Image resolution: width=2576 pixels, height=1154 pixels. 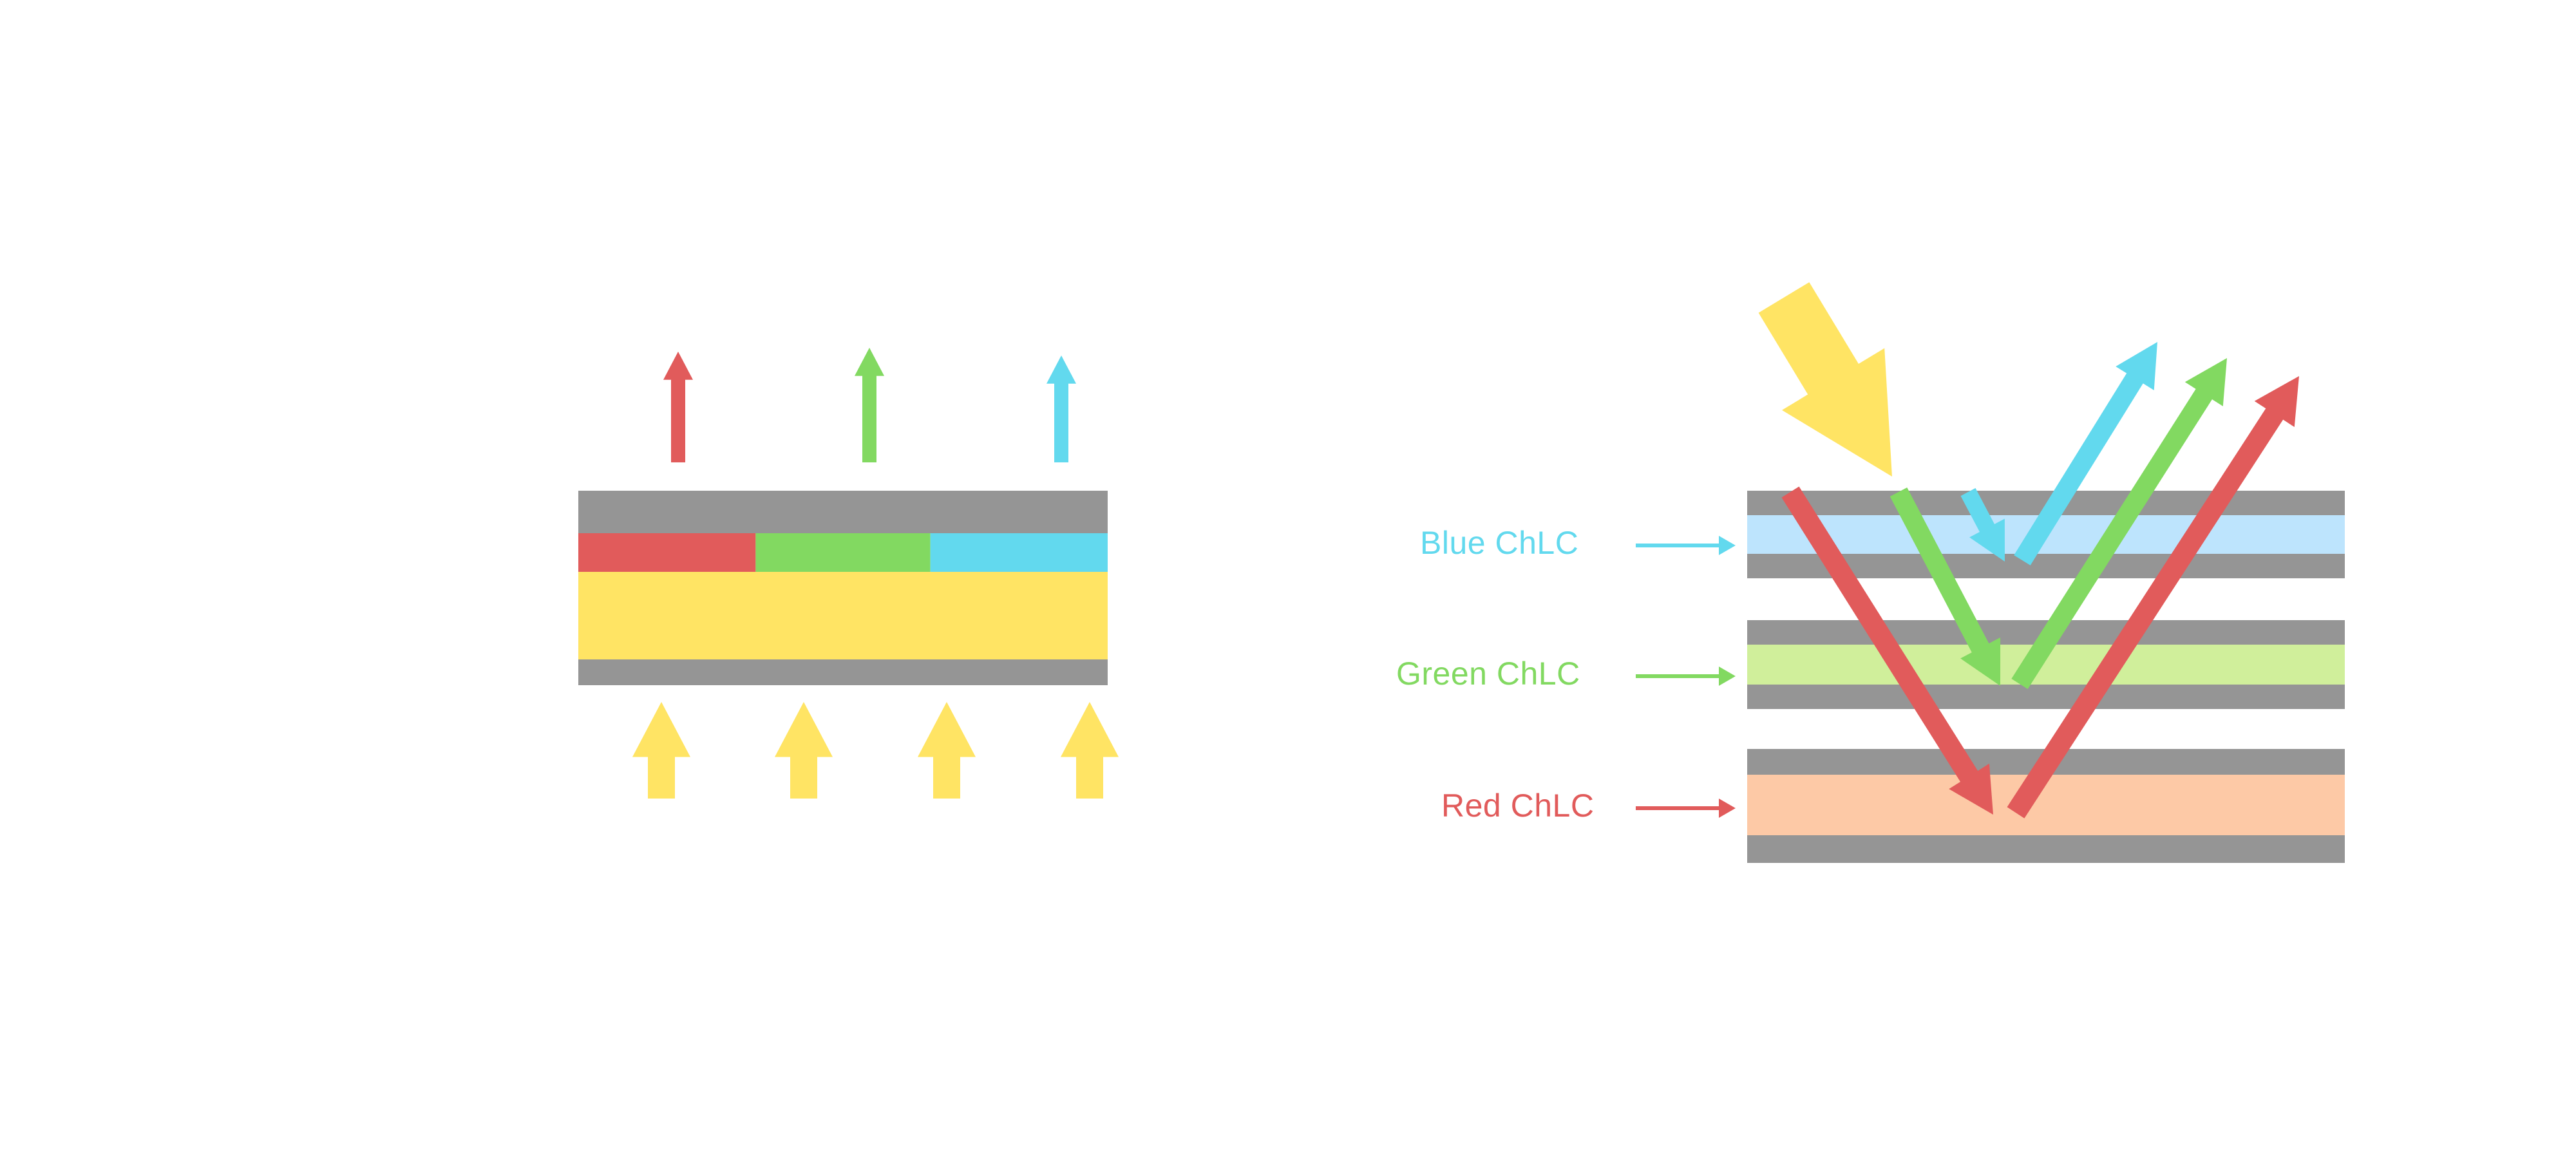 What do you see at coordinates (1945, 586) in the screenshot?
I see `green-incident-ray` at bounding box center [1945, 586].